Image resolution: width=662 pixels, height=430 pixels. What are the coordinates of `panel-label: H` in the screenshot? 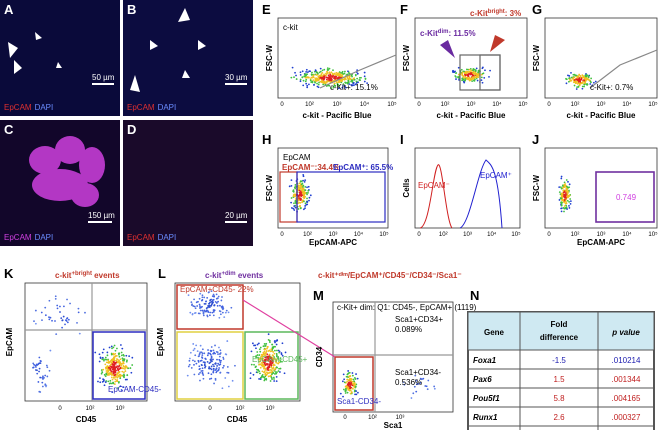 It's located at (266, 139).